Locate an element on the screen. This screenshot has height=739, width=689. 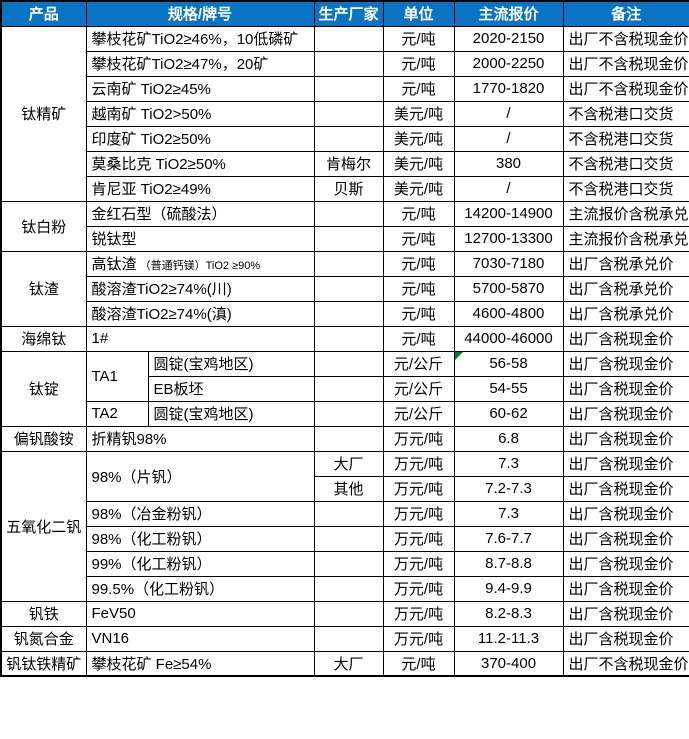
cell-price: 7.6-7.7 is located at coordinates (508, 538).